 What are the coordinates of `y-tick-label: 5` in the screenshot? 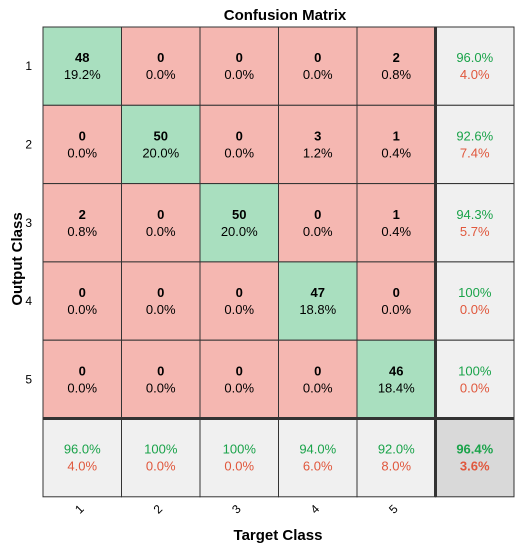 It's located at (28, 379).